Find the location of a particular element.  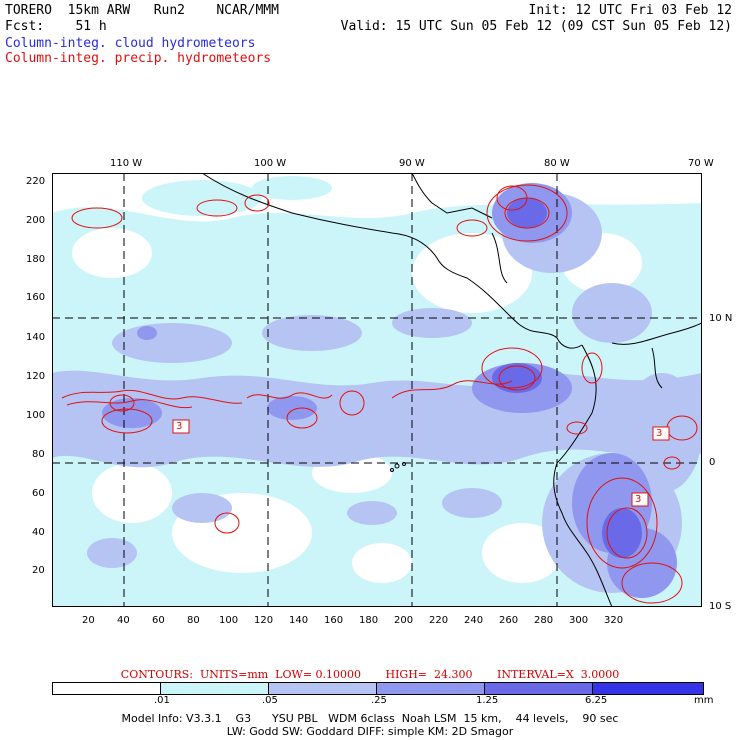

x-tick-label: 300 is located at coordinates (579, 620).